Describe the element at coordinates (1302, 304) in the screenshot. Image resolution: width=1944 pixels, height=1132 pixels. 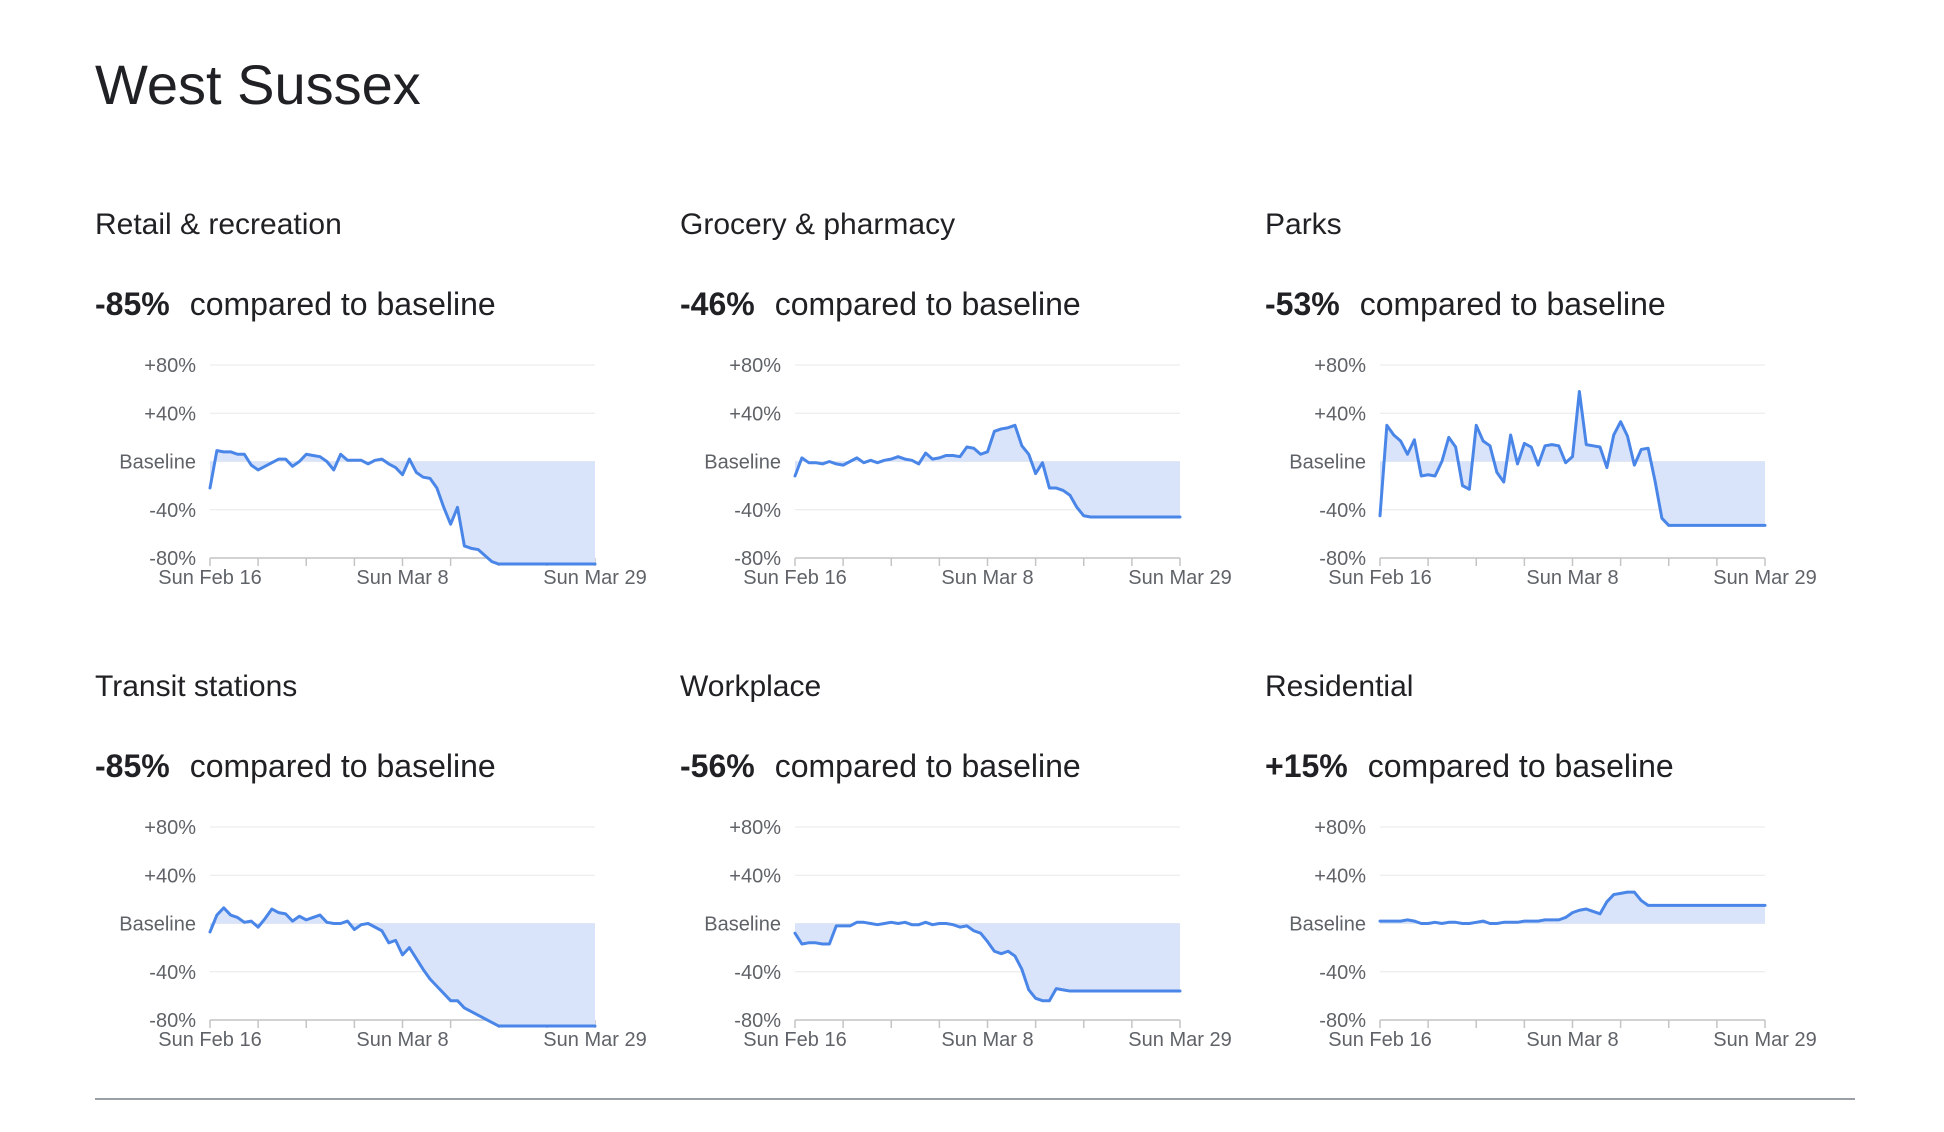
I see `stat-value: -53%` at that location.